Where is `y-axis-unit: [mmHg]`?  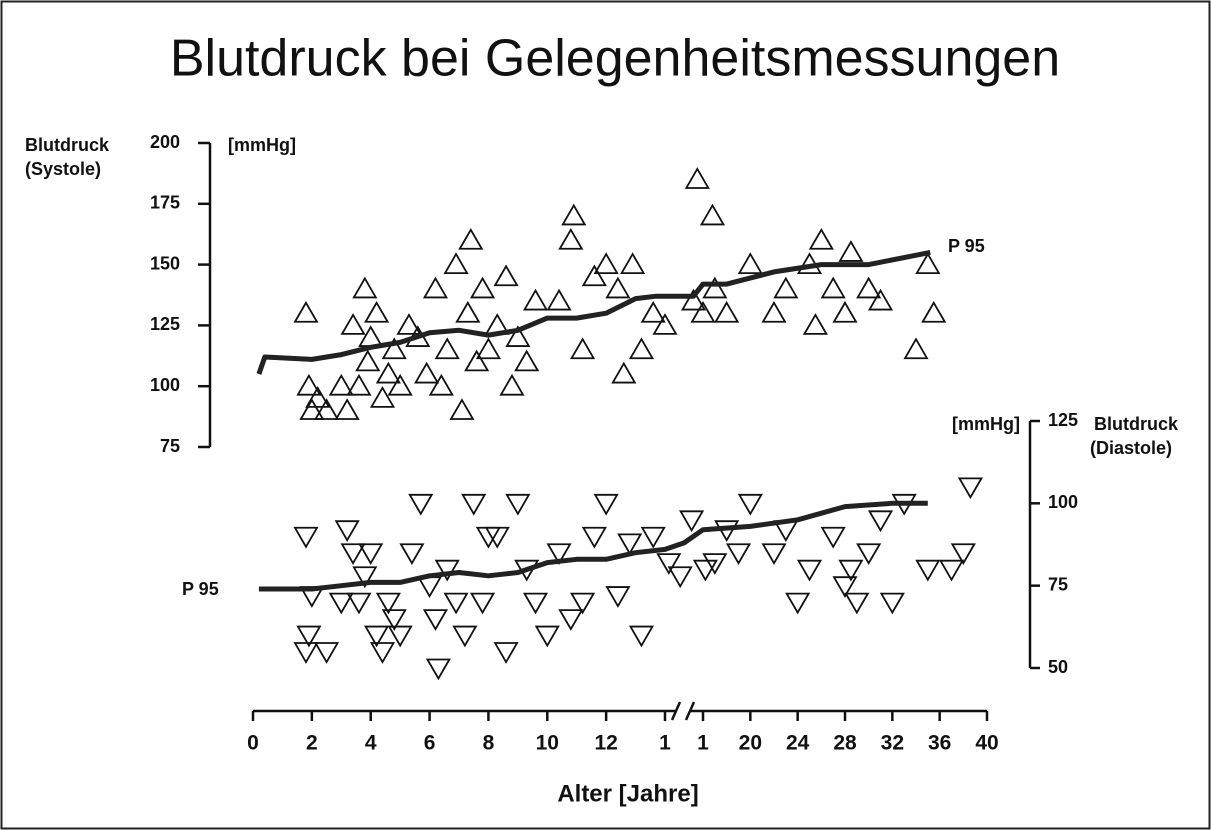
y-axis-unit: [mmHg] is located at coordinates (262, 145).